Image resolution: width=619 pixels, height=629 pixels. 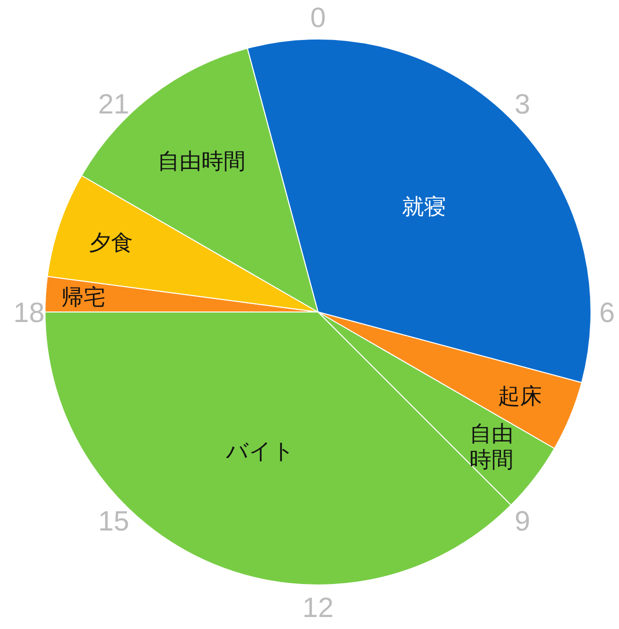 I want to click on text: 21, so click(x=114, y=104).